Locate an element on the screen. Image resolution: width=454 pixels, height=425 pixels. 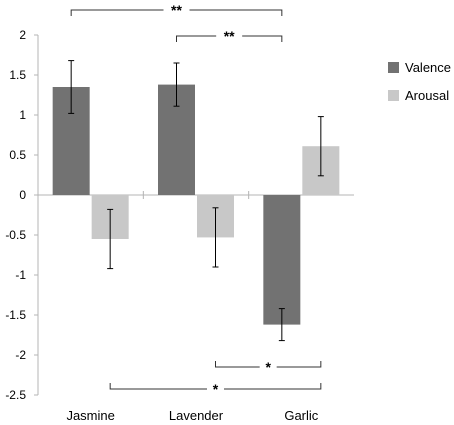
bar-garlic-valence is located at coordinates (282, 260).